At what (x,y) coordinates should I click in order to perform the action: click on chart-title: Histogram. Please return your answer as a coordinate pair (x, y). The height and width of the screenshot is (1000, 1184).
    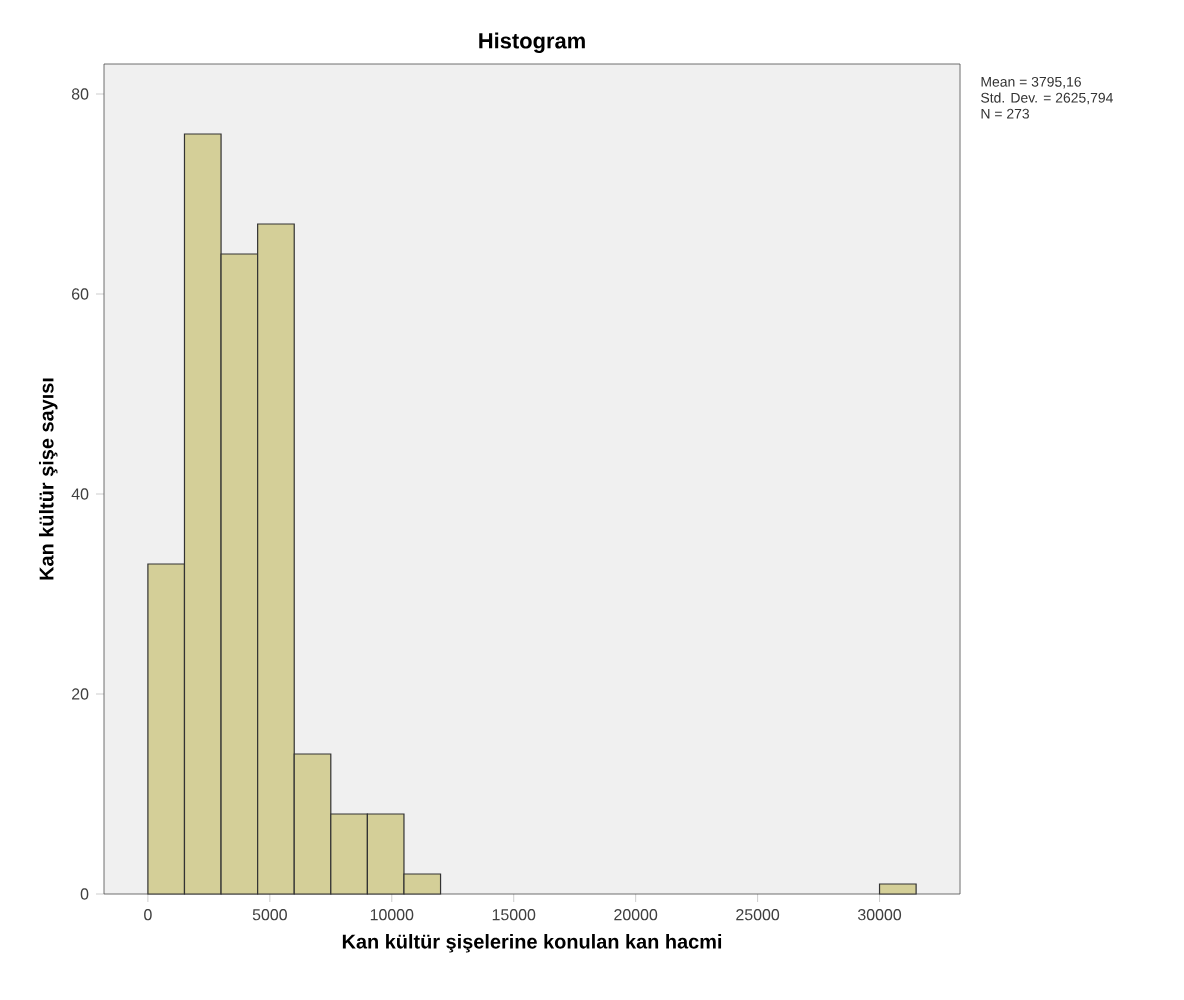
    Looking at the image, I should click on (532, 43).